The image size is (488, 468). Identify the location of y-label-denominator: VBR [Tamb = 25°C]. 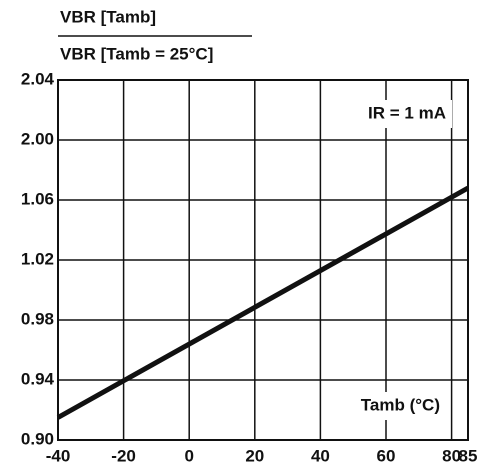
(136, 53).